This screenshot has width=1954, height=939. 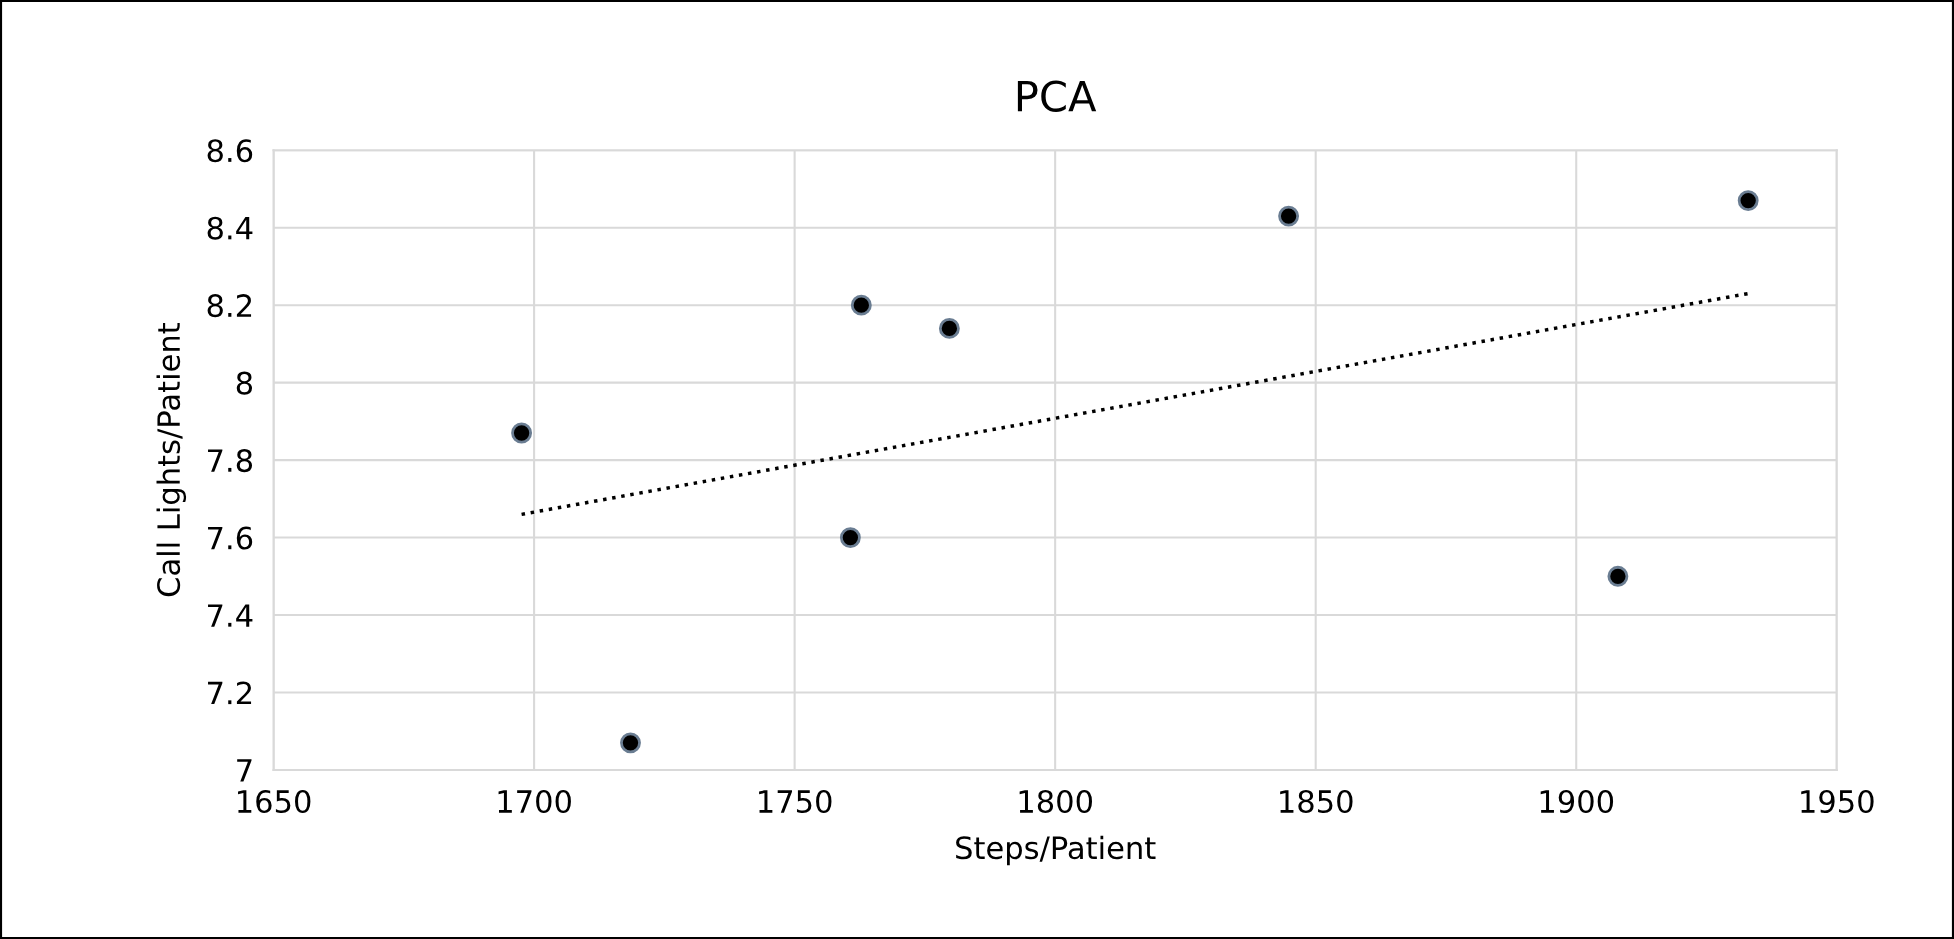 What do you see at coordinates (1837, 801) in the screenshot?
I see `x-tick-label: 1950` at bounding box center [1837, 801].